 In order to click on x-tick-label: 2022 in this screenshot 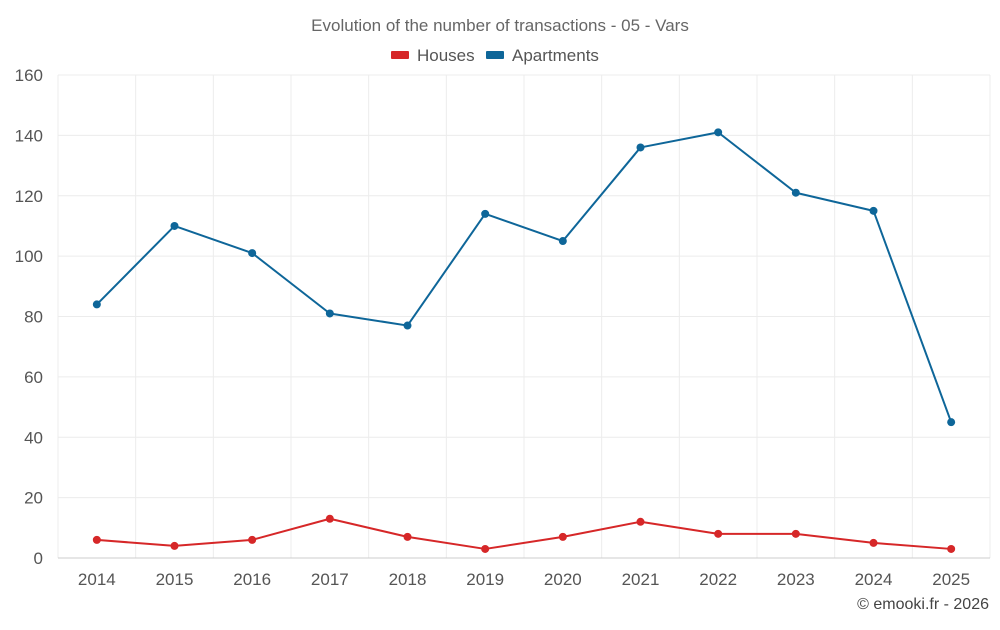, I will do `click(718, 579)`.